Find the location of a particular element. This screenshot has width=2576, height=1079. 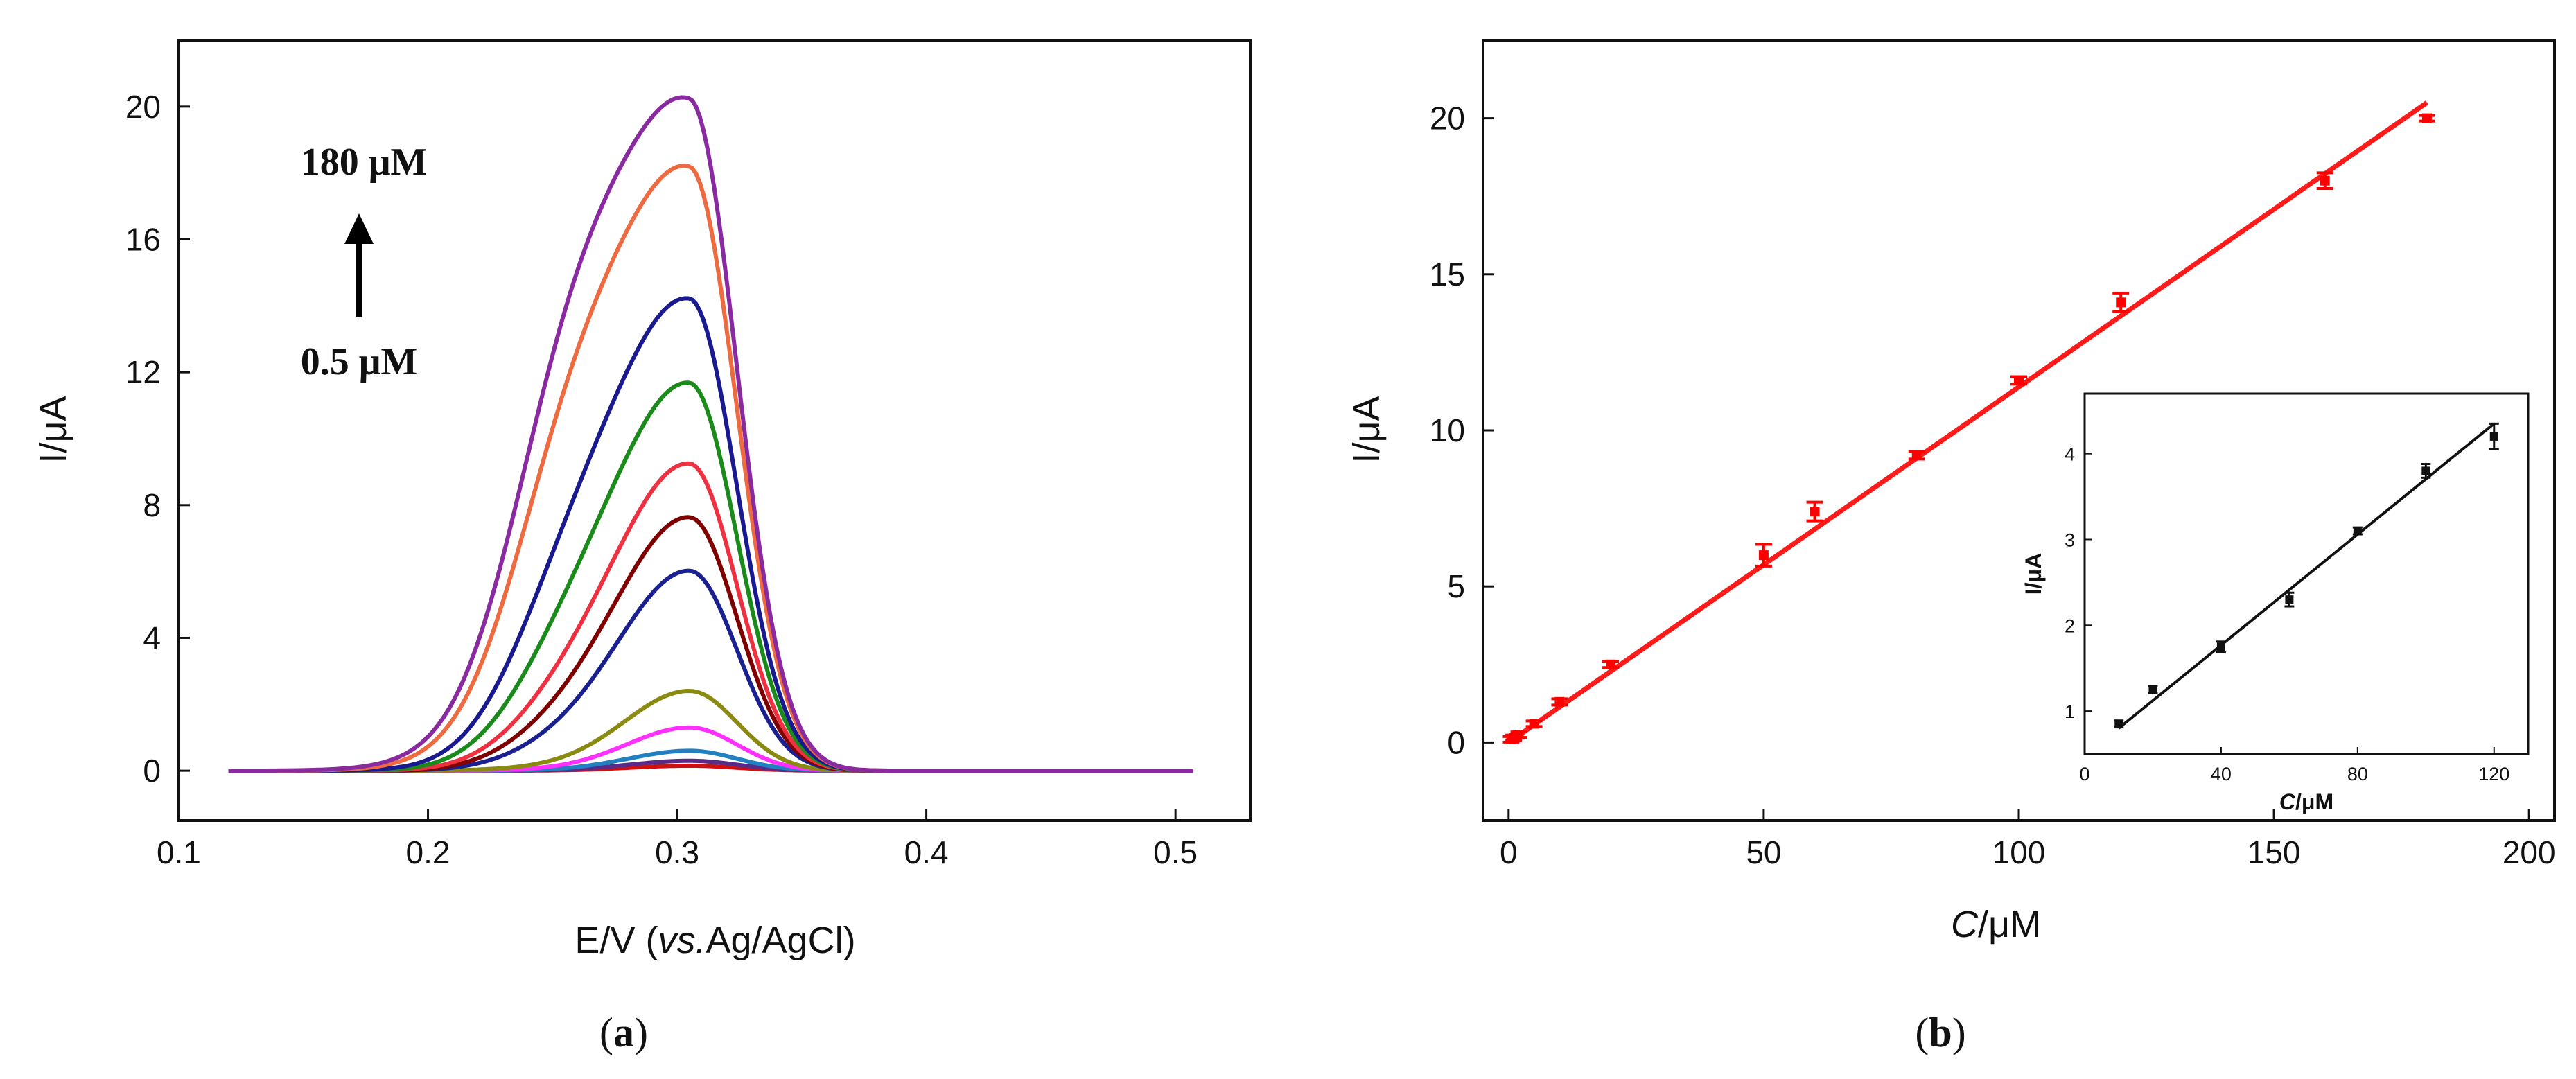

annotation-180-uM: 180 μM is located at coordinates (364, 162).